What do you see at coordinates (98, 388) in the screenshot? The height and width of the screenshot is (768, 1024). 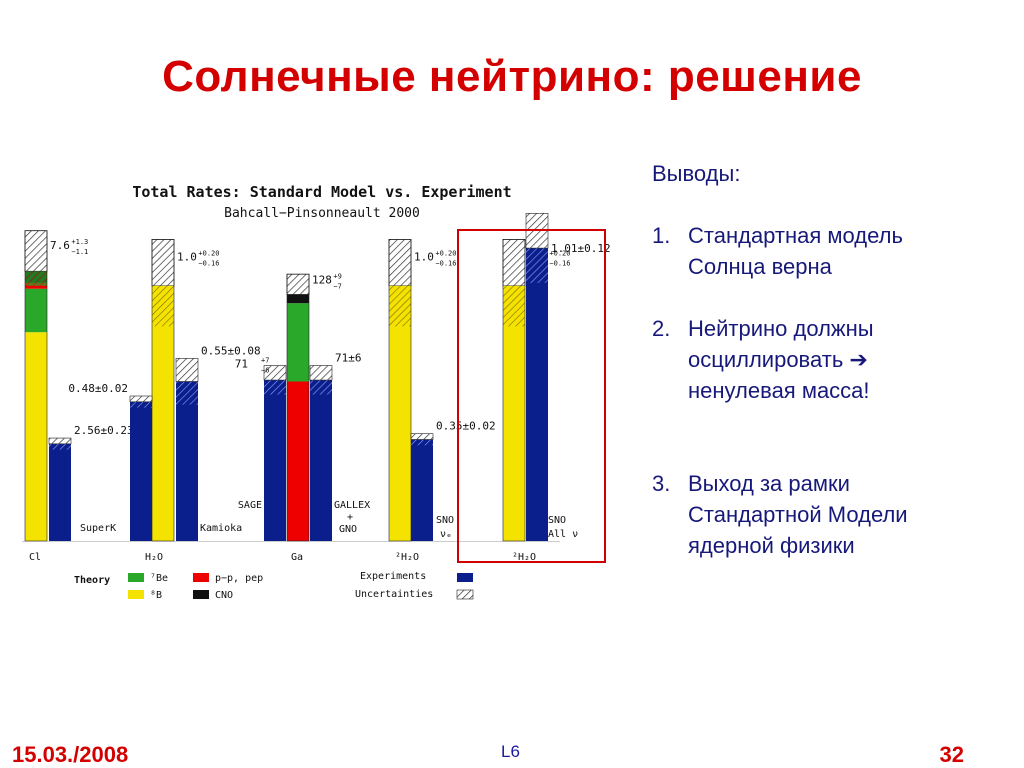 I see `experiment-value-label: 0.48±0.02` at bounding box center [98, 388].